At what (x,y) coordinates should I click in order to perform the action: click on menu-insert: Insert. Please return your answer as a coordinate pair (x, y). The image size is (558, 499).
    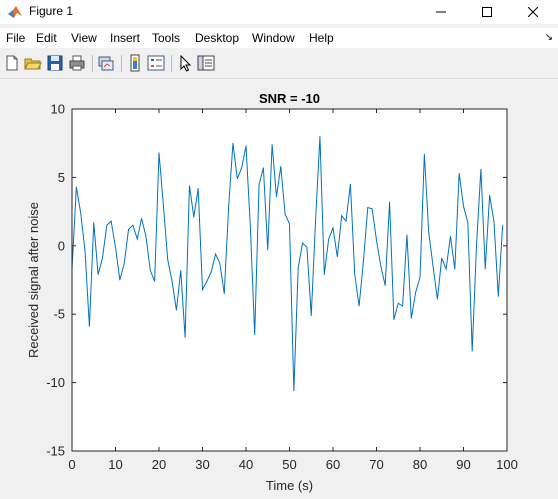
    Looking at the image, I should click on (125, 38).